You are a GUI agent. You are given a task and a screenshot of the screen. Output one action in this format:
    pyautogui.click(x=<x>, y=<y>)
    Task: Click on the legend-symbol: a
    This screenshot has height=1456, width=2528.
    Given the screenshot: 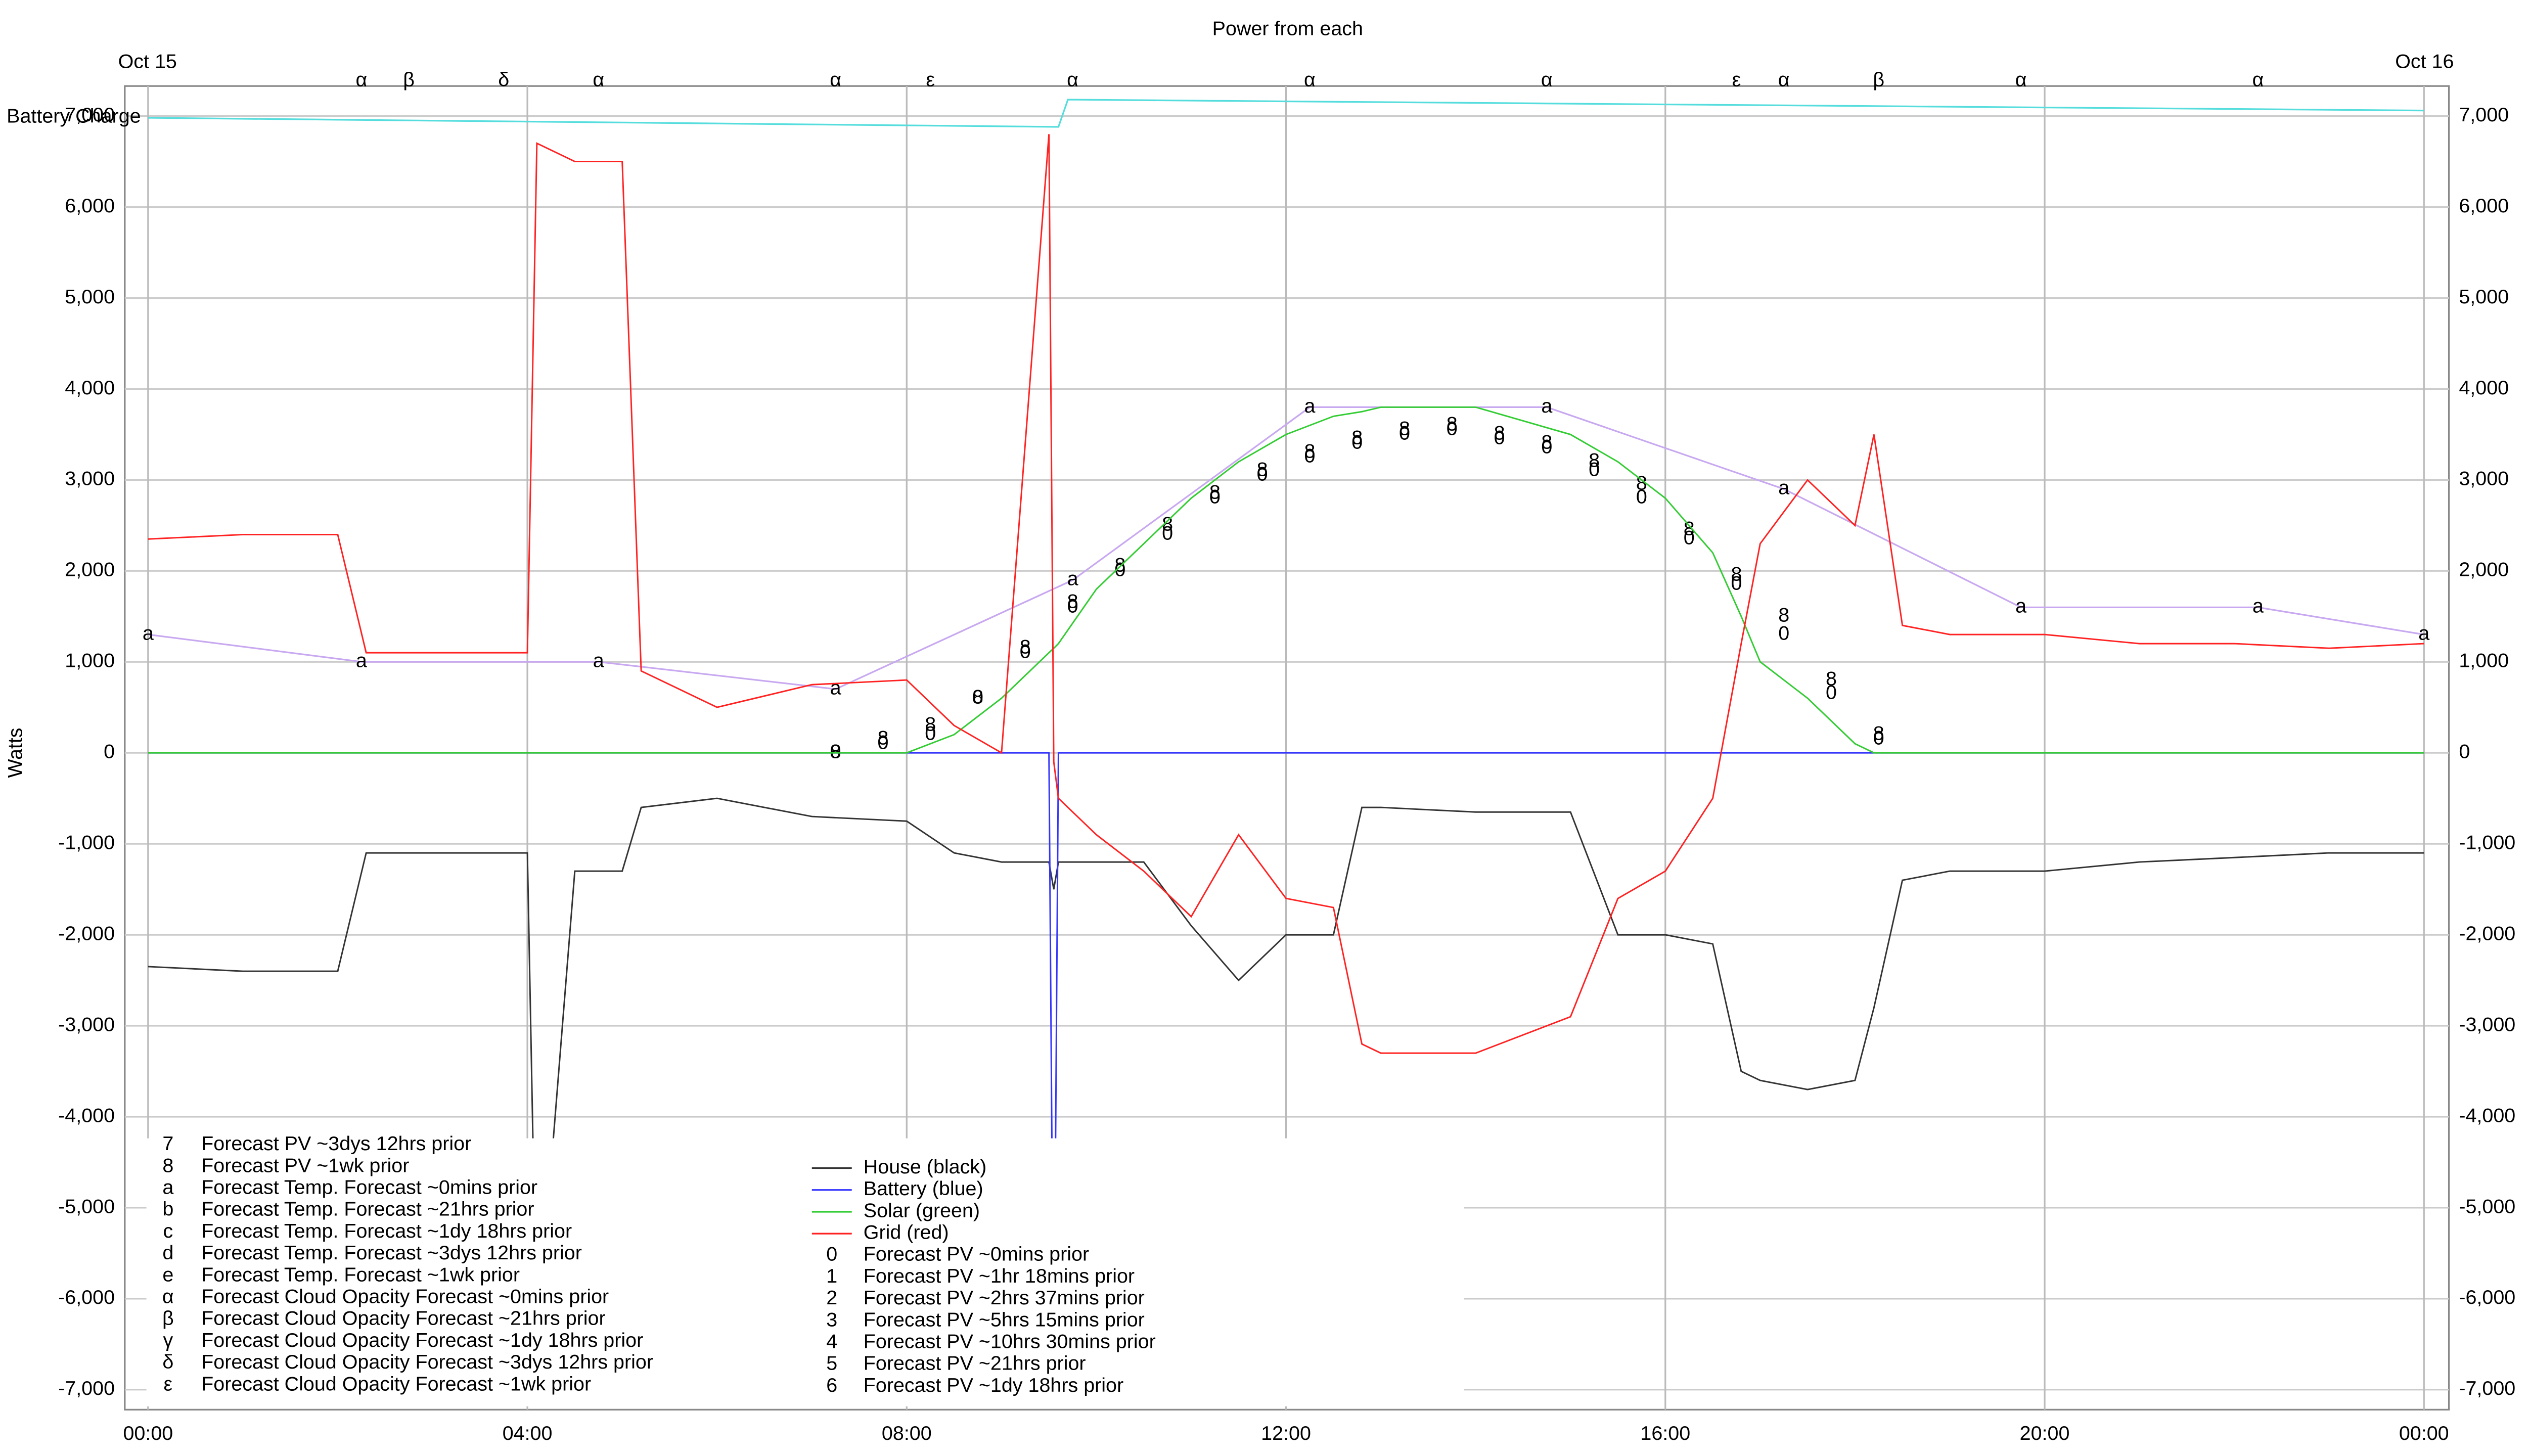 What is the action you would take?
    pyautogui.click(x=168, y=1187)
    